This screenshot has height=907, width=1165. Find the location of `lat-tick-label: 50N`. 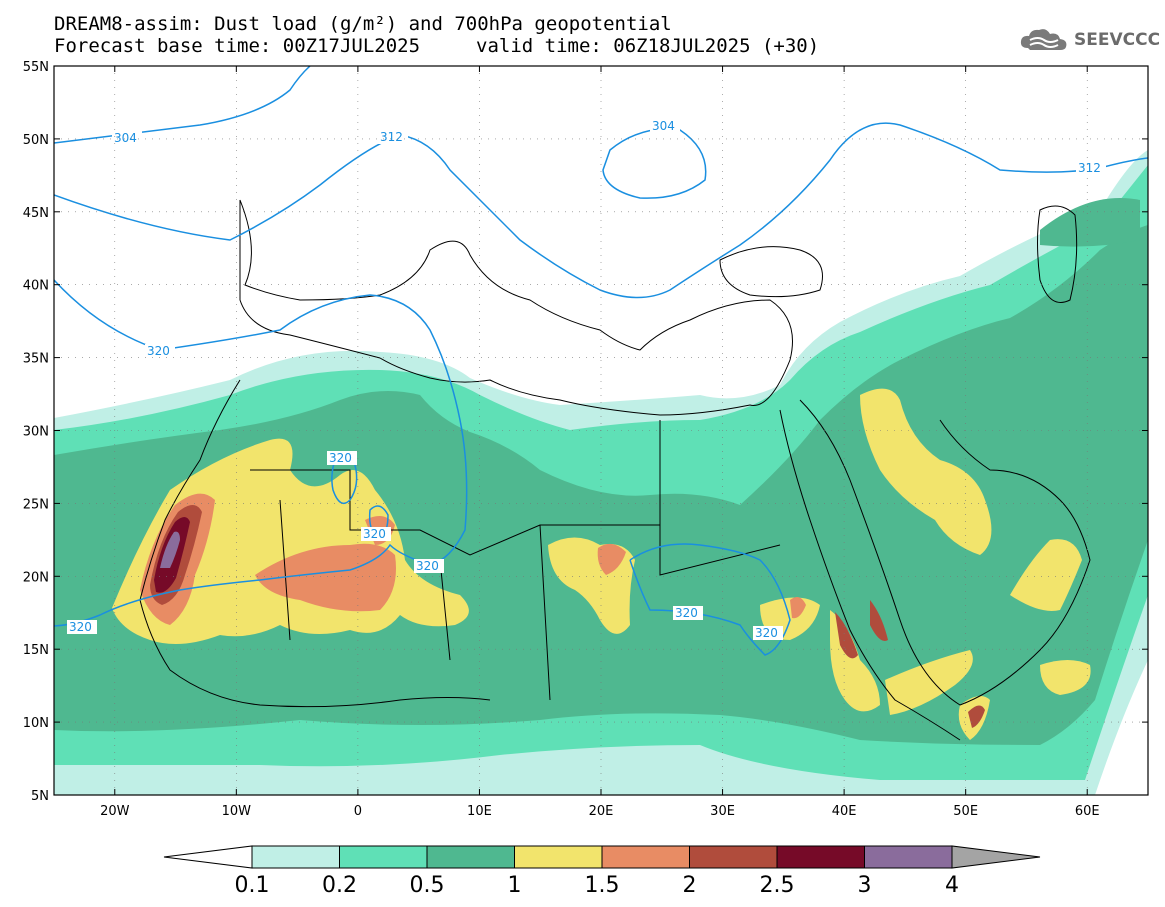

lat-tick-label: 50N is located at coordinates (36, 140).